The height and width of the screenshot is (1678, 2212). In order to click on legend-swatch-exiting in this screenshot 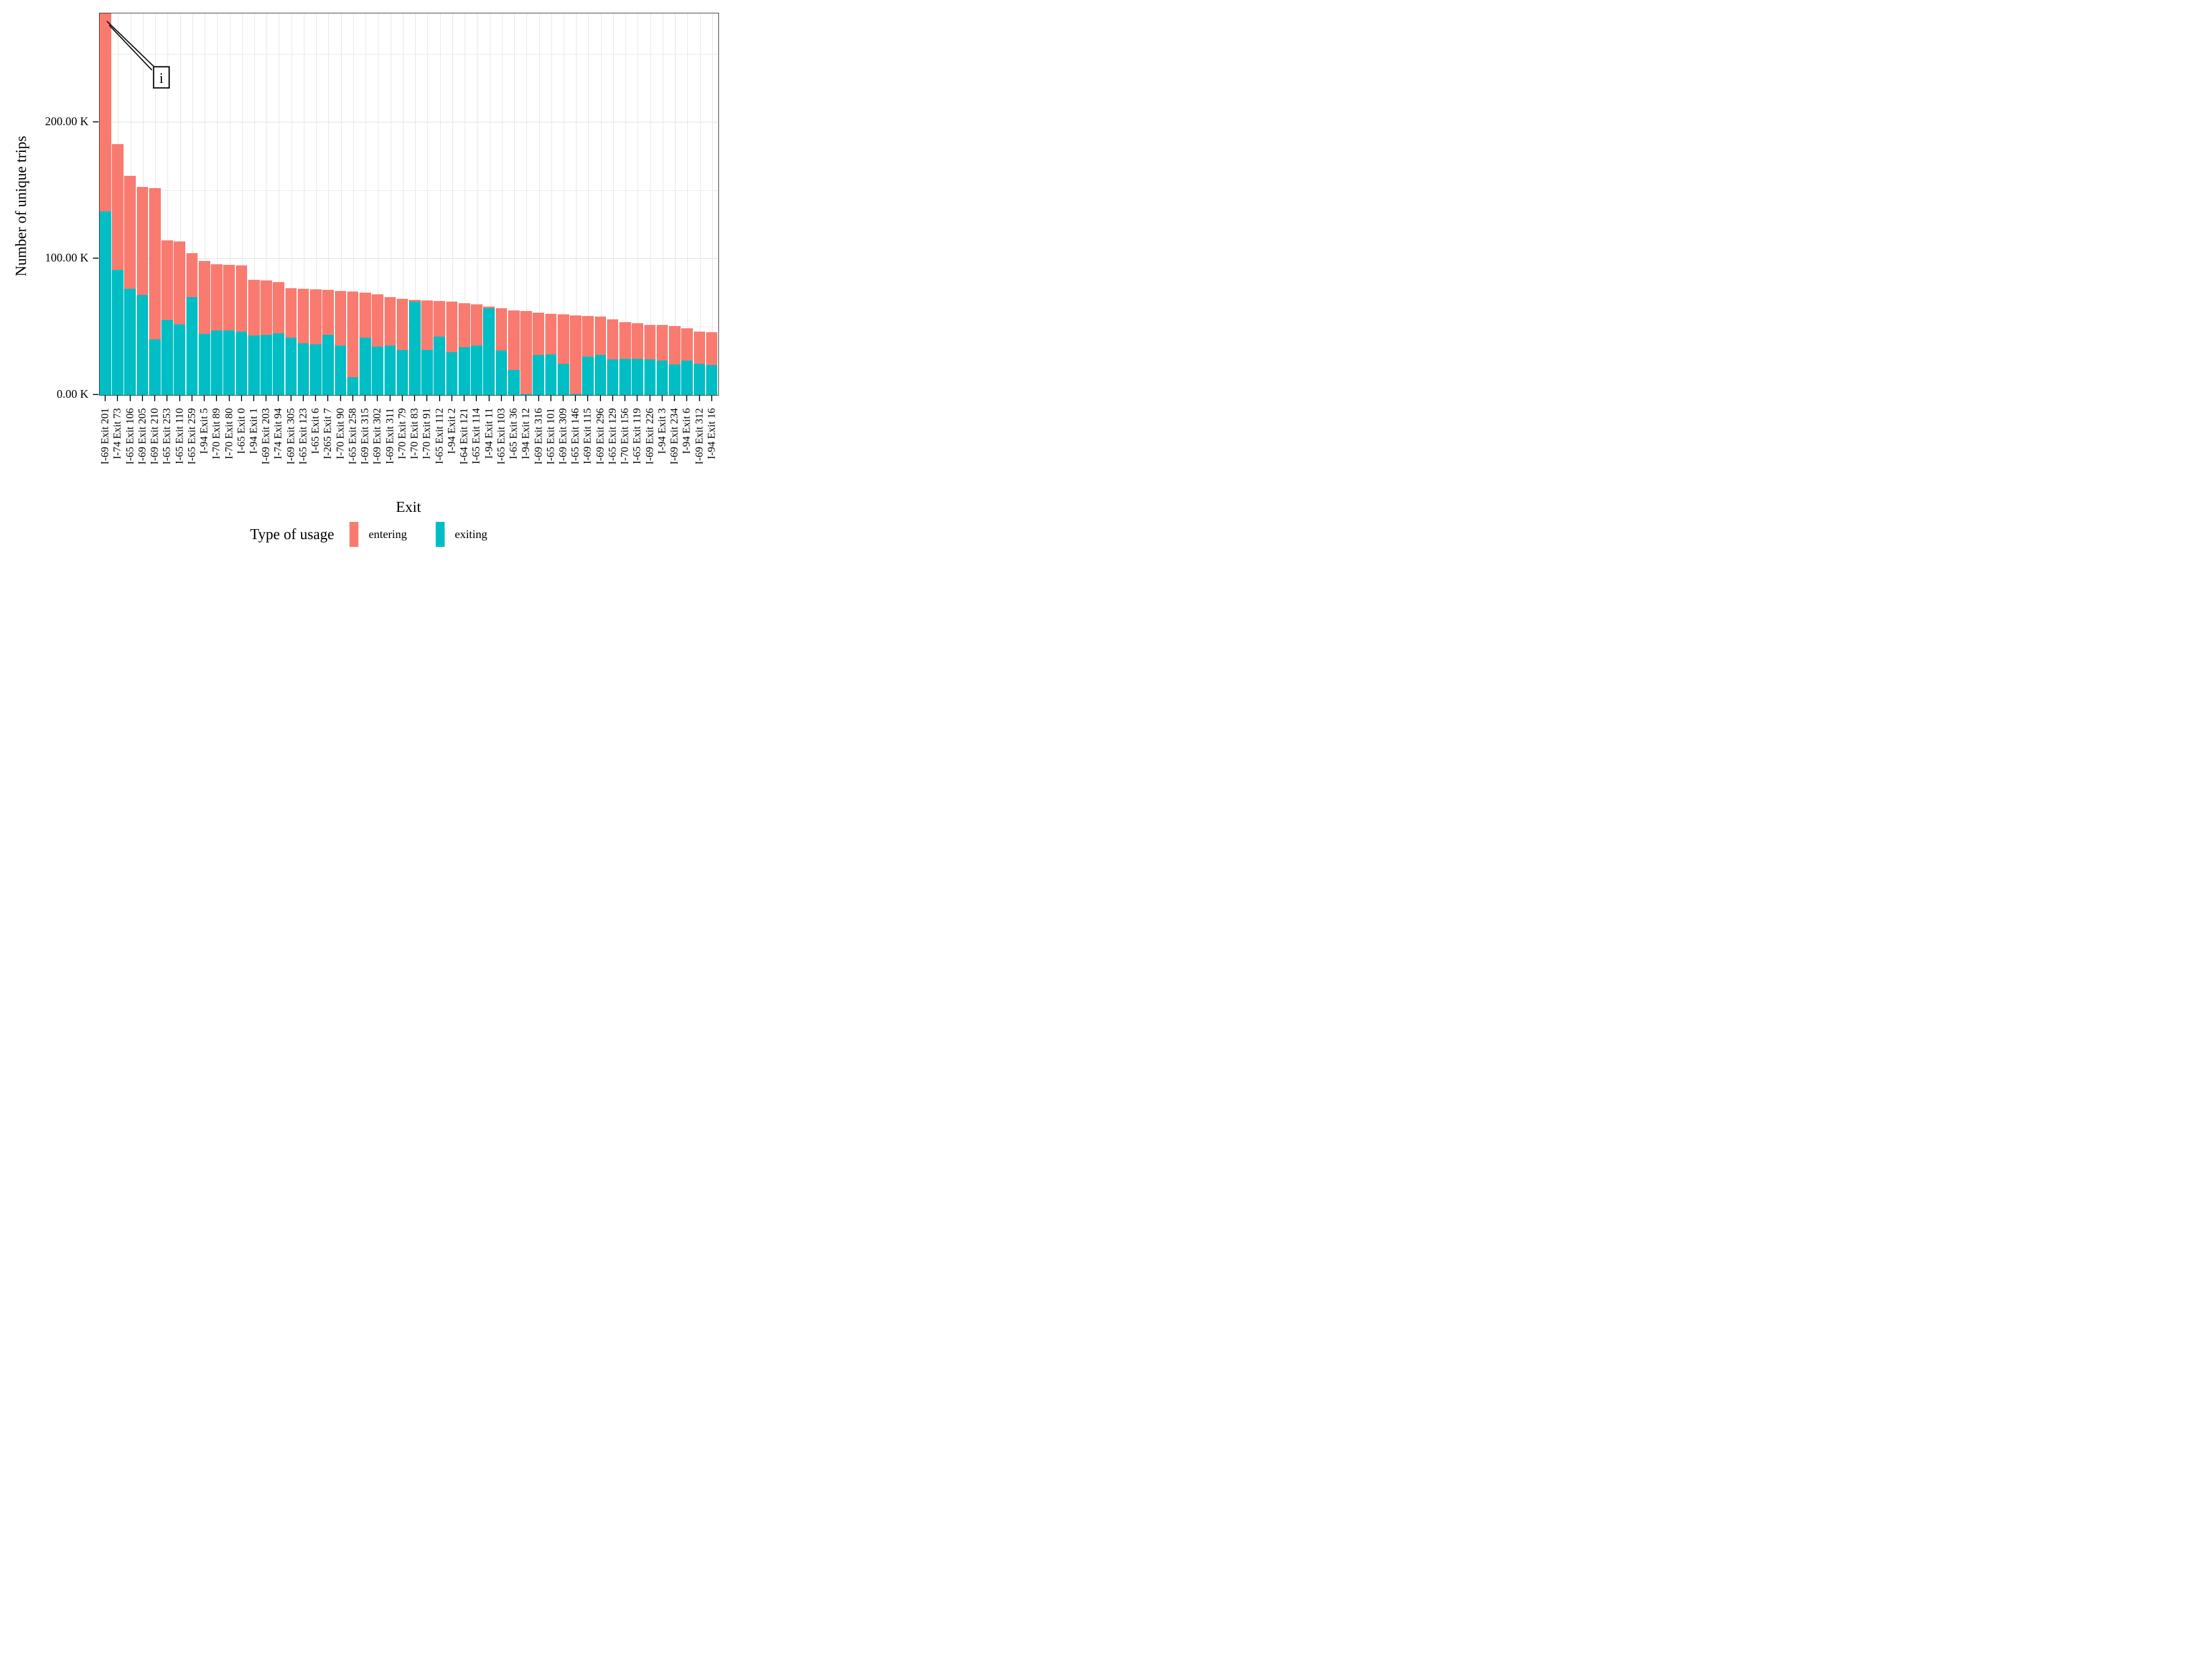, I will do `click(440, 534)`.